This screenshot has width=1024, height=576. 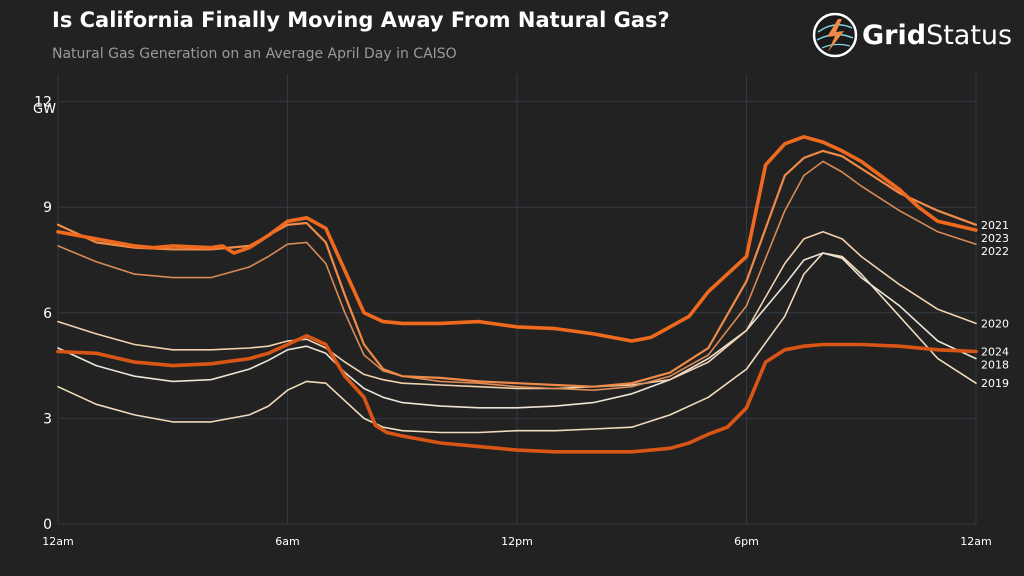 I want to click on grid-status-logo-icon, so click(x=835, y=35).